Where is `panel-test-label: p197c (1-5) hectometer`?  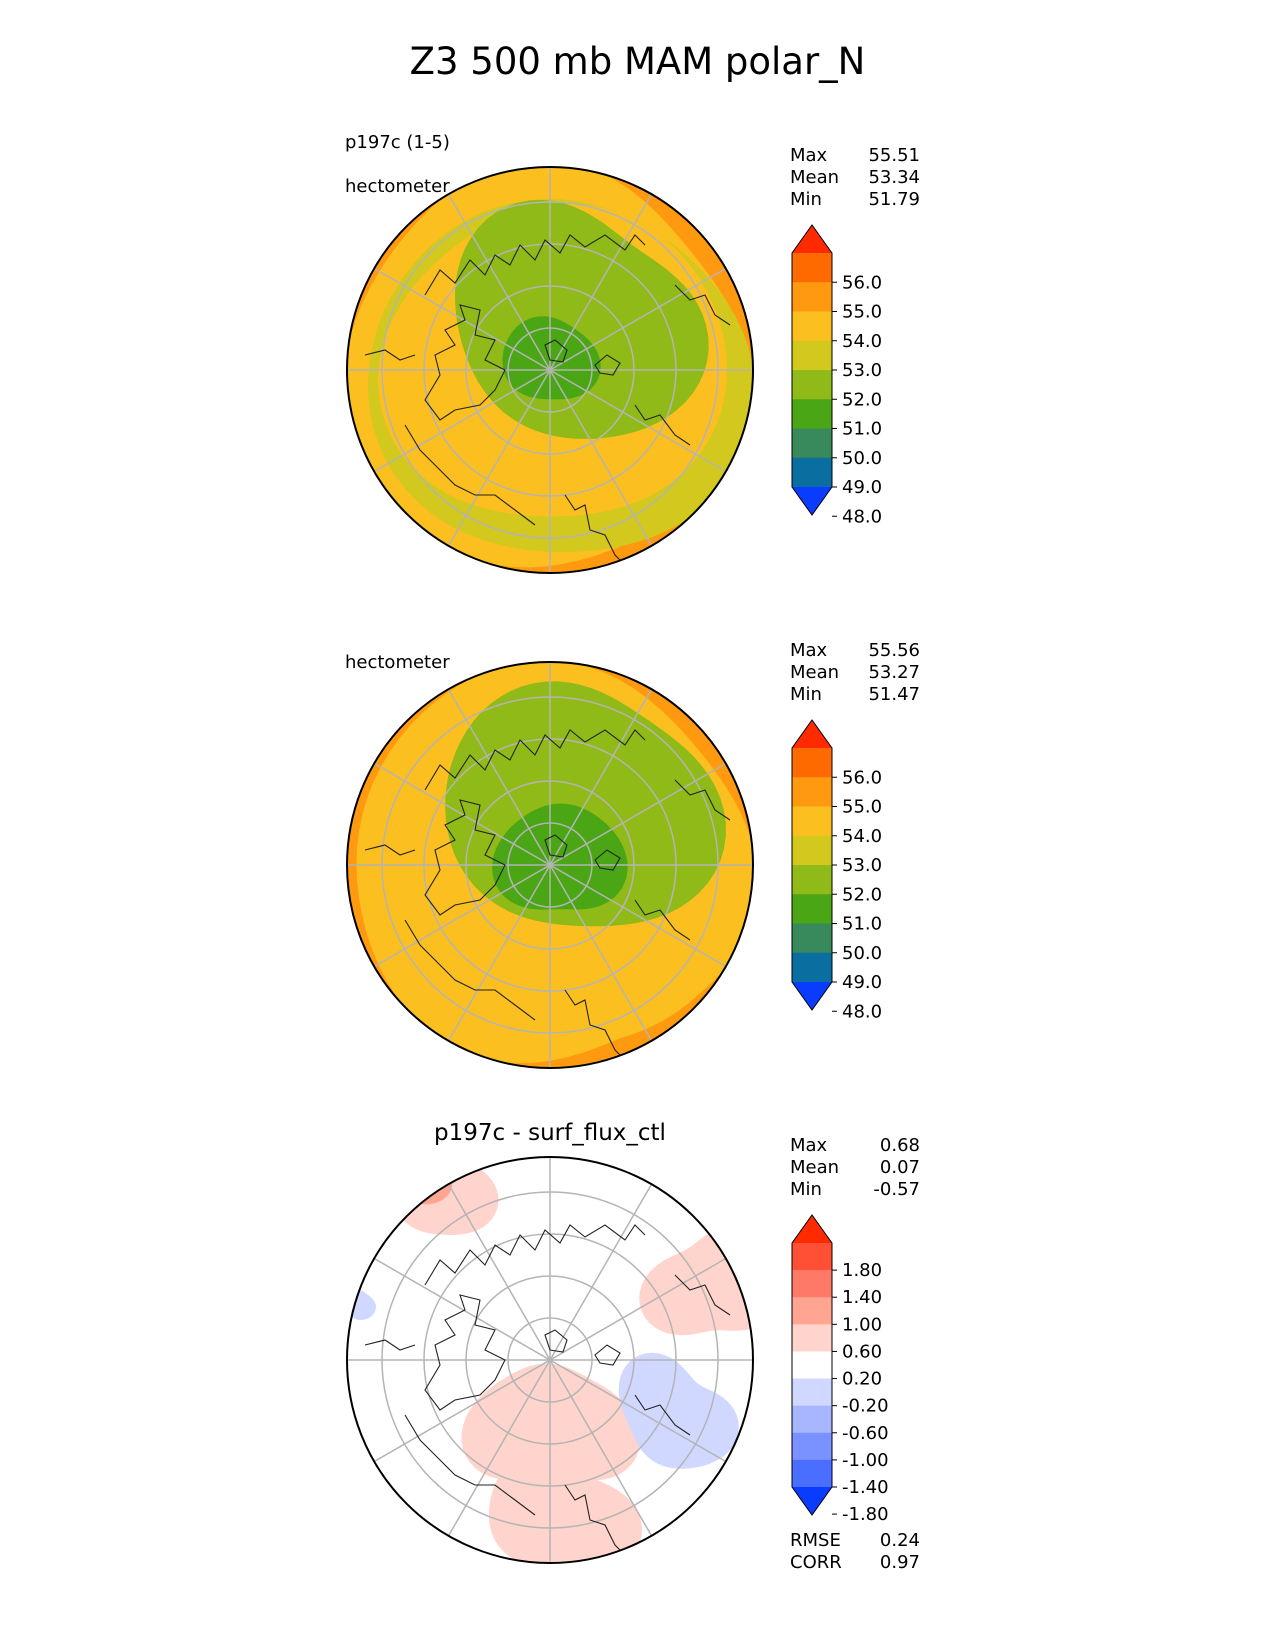 panel-test-label: p197c (1-5) hectometer is located at coordinates (397, 165).